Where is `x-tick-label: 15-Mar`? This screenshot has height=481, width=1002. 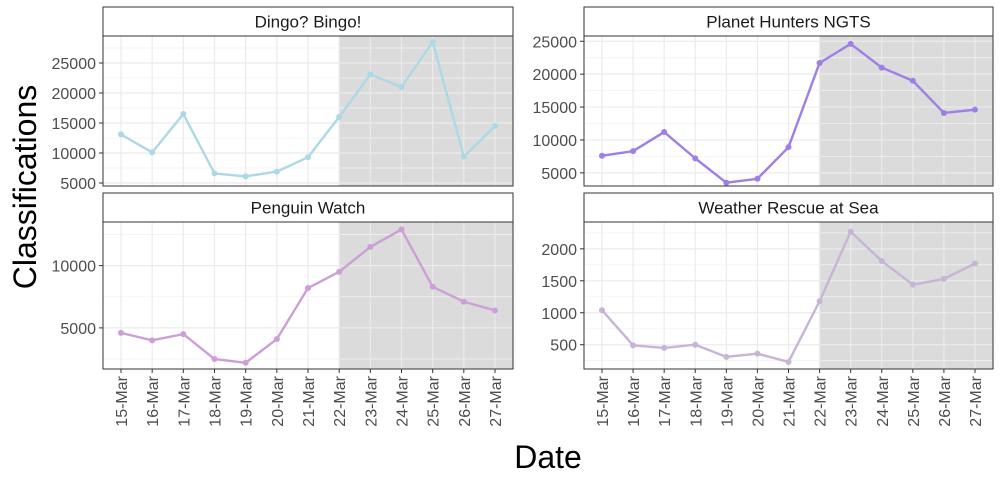 x-tick-label: 15-Mar is located at coordinates (122, 400).